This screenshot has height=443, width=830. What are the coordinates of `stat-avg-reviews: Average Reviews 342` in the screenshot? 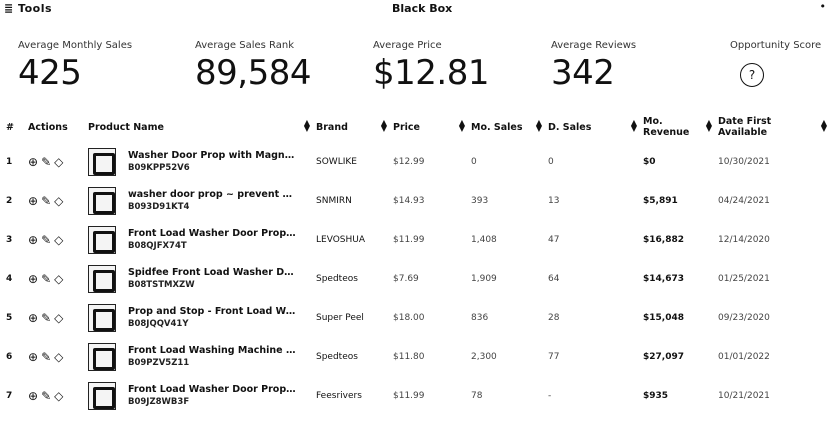 It's located at (593, 66).